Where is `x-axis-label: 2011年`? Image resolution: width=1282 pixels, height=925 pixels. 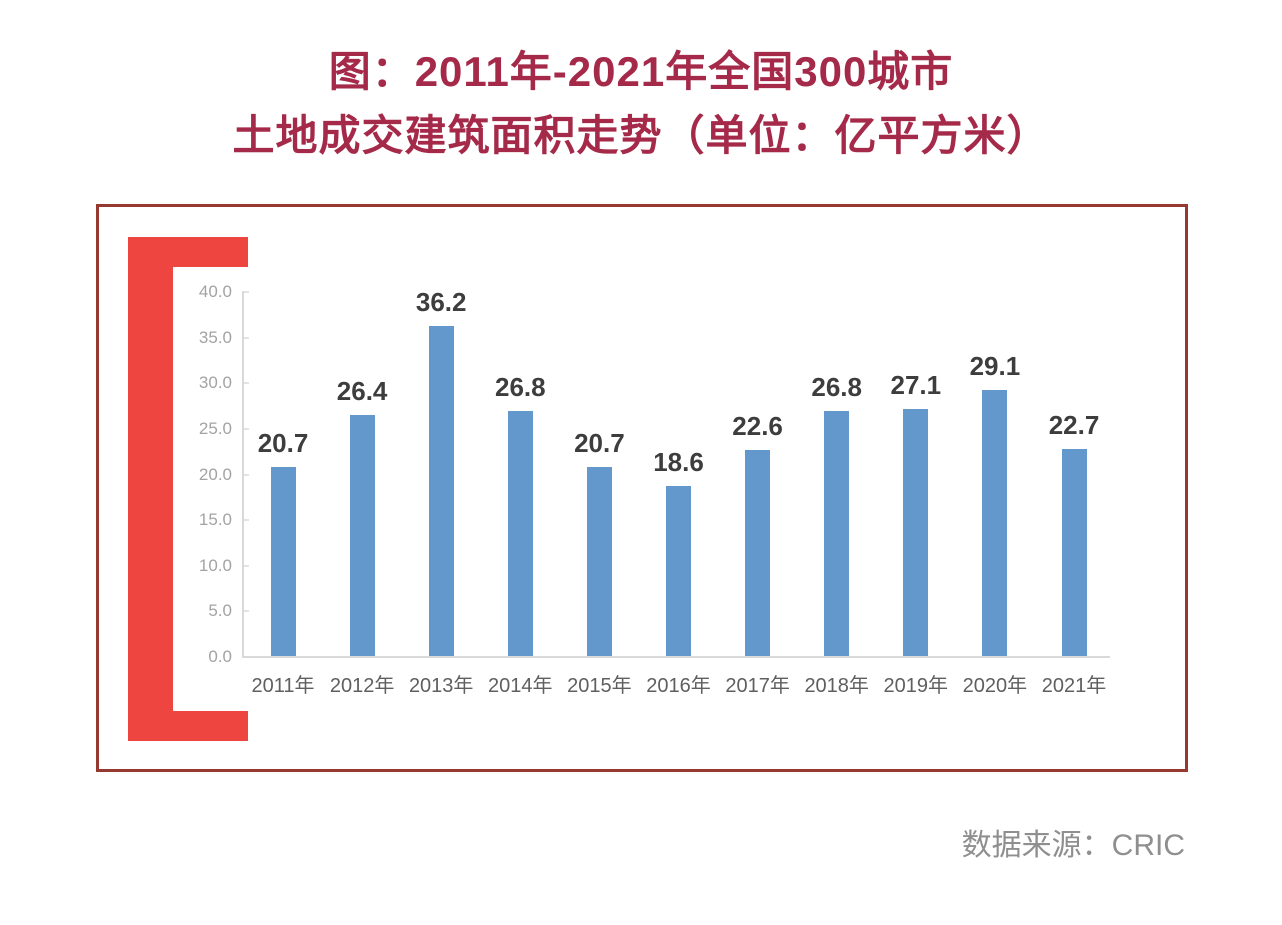 x-axis-label: 2011年 is located at coordinates (283, 686).